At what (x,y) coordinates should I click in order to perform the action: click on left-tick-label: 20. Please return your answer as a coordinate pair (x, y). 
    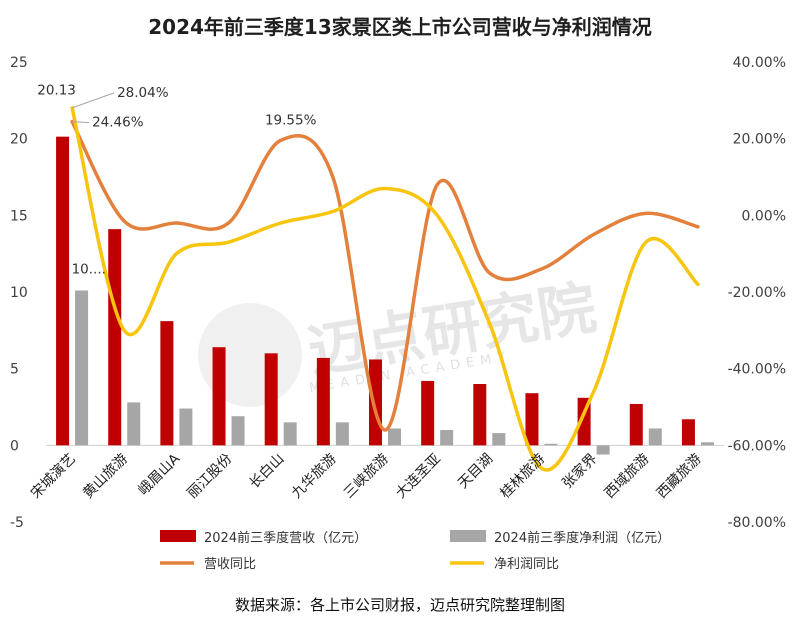
    Looking at the image, I should click on (19, 140).